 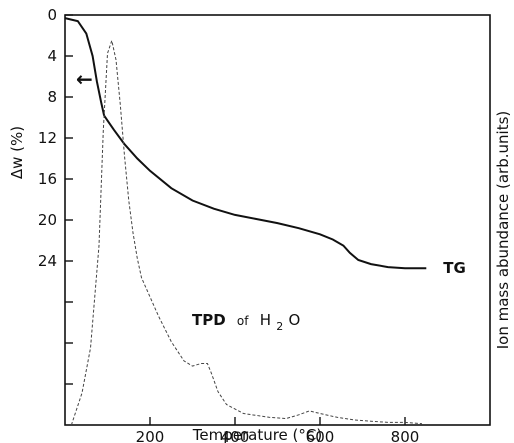 What do you see at coordinates (454, 268) in the screenshot?
I see `tg-curve-label: TG` at bounding box center [454, 268].